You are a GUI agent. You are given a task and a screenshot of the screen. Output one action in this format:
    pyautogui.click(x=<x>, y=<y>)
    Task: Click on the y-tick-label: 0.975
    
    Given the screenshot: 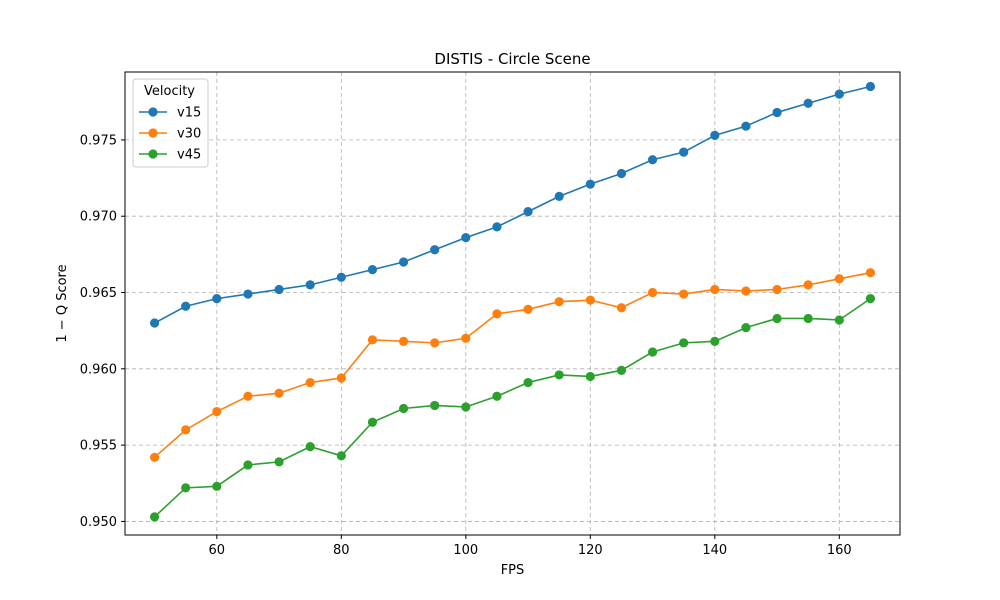 What is the action you would take?
    pyautogui.click(x=98, y=140)
    